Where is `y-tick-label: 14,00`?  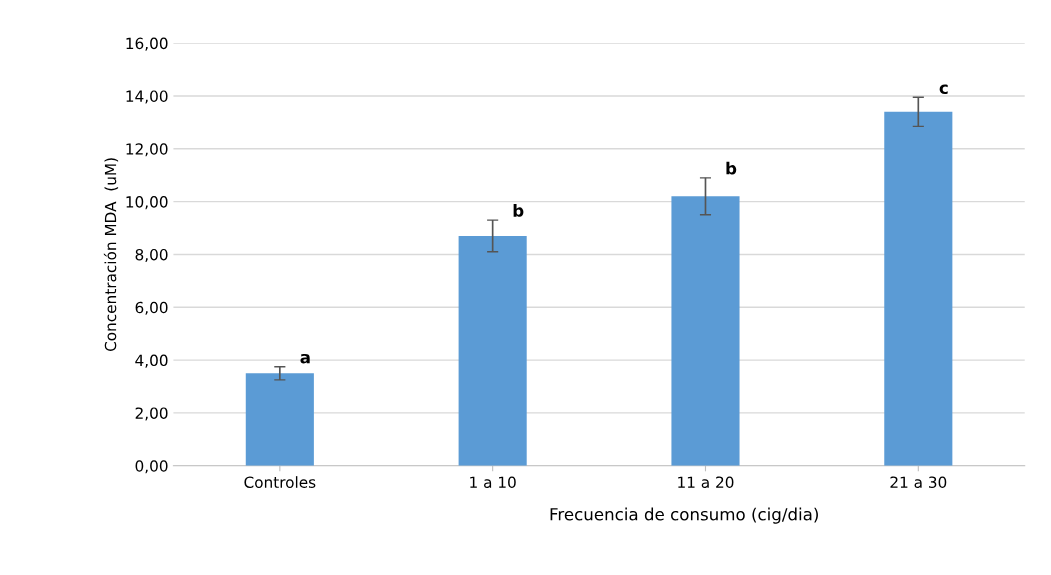
y-tick-label: 14,00 is located at coordinates (147, 97).